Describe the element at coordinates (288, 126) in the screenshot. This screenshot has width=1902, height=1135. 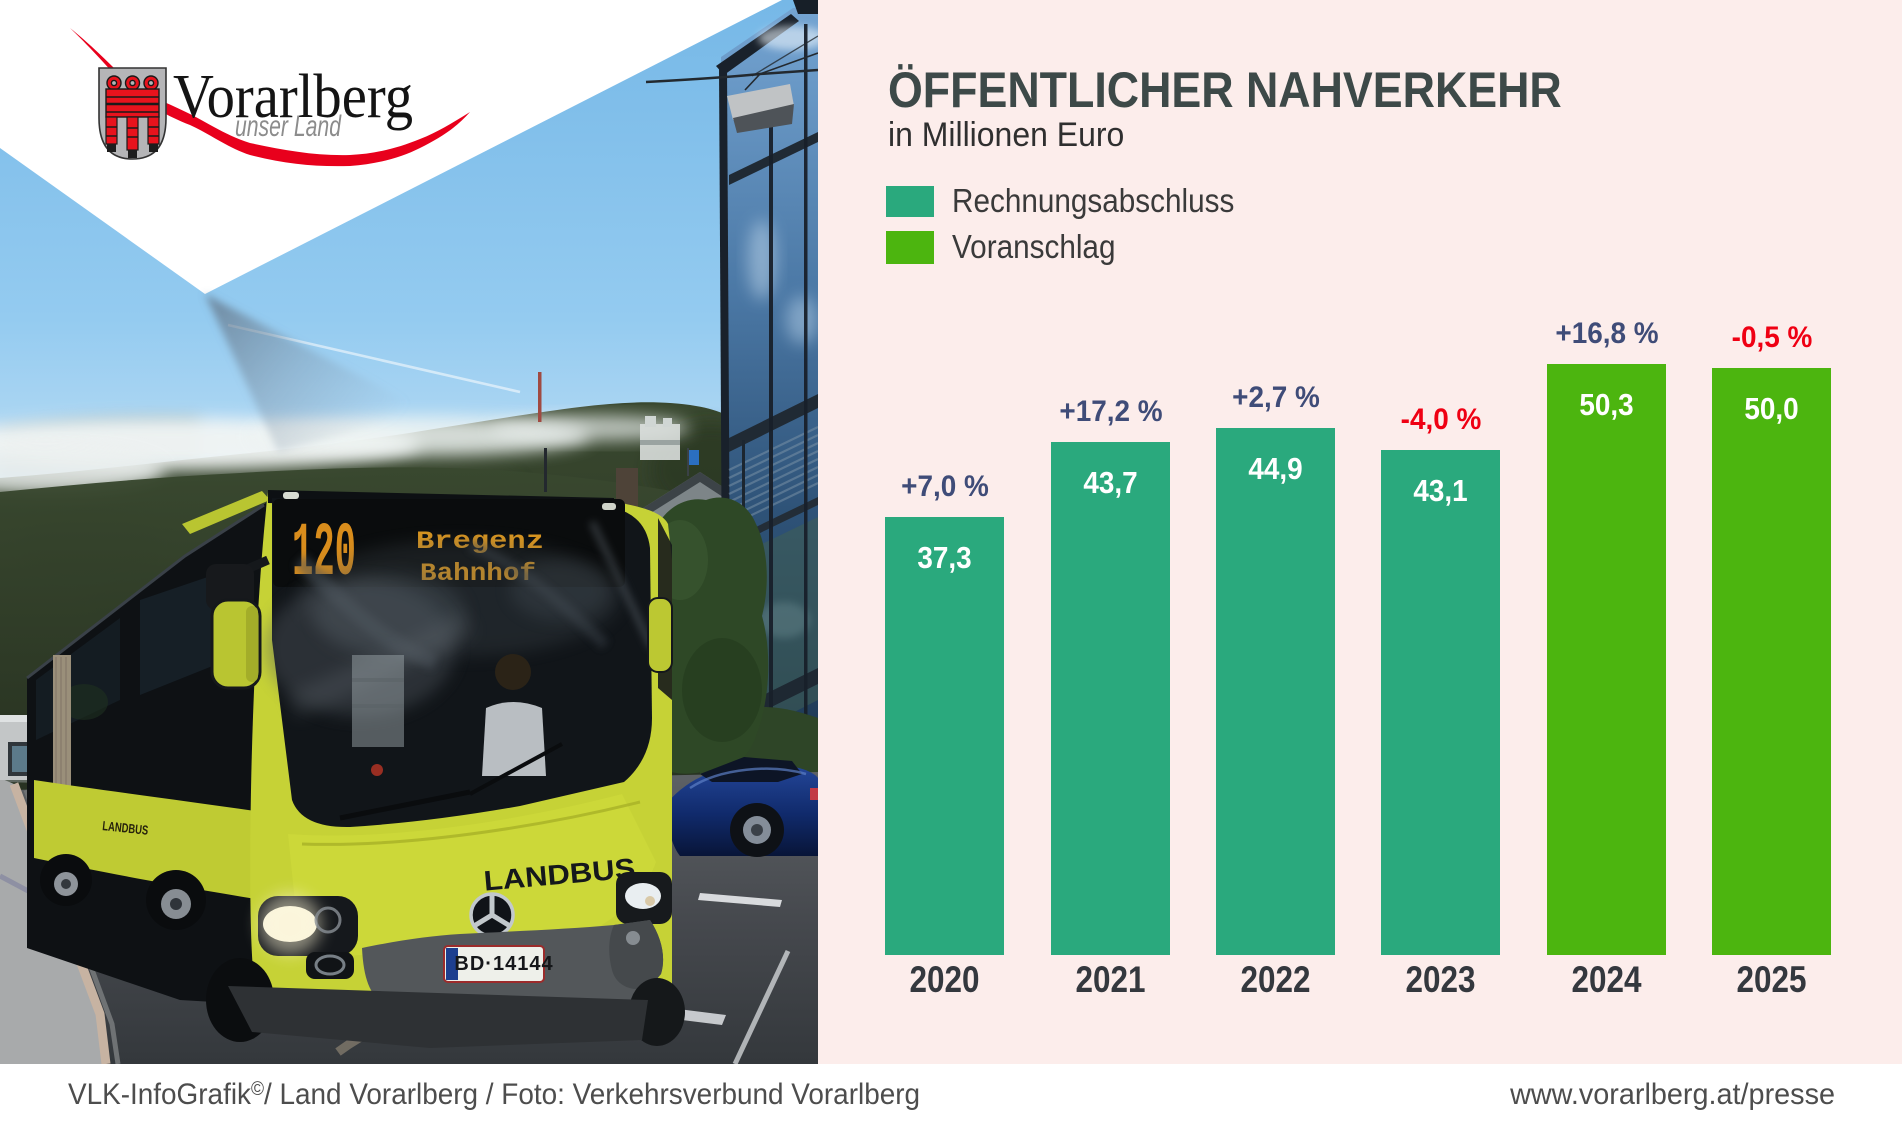
I see `svg-text: unser Land` at that location.